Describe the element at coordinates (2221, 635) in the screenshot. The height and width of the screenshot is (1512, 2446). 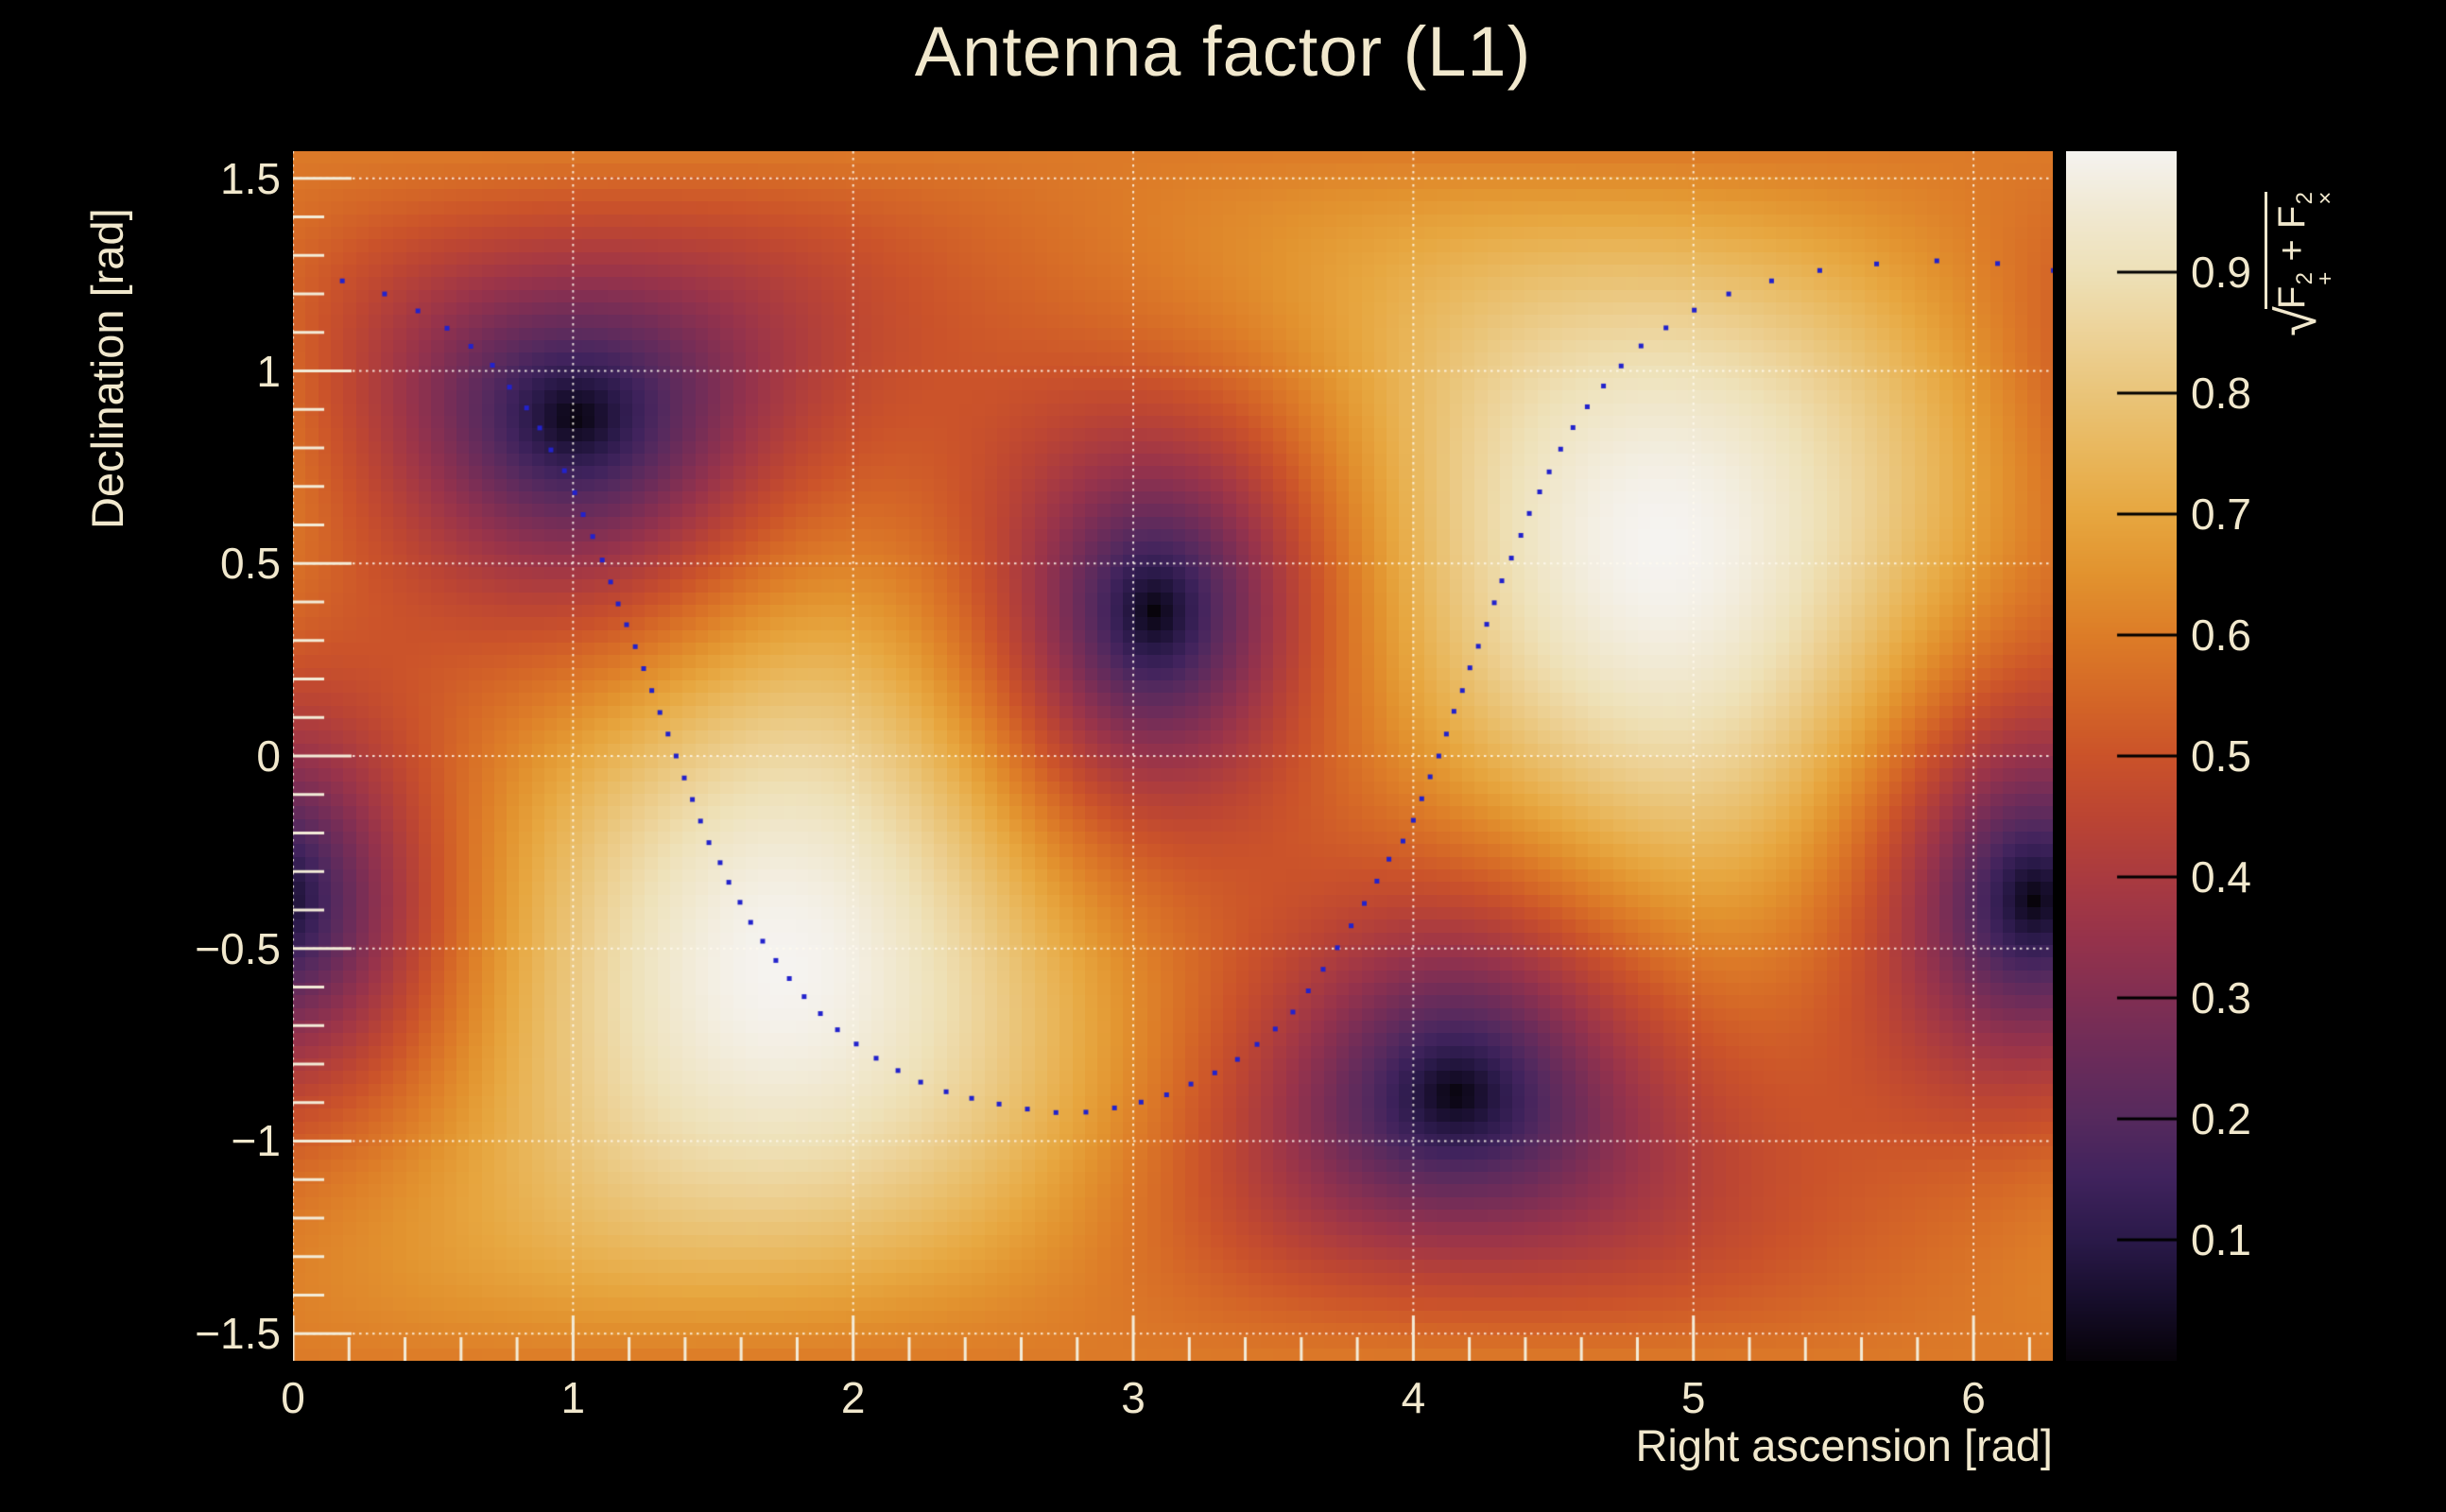
I see `colorbar-tick-label: 0.6` at that location.